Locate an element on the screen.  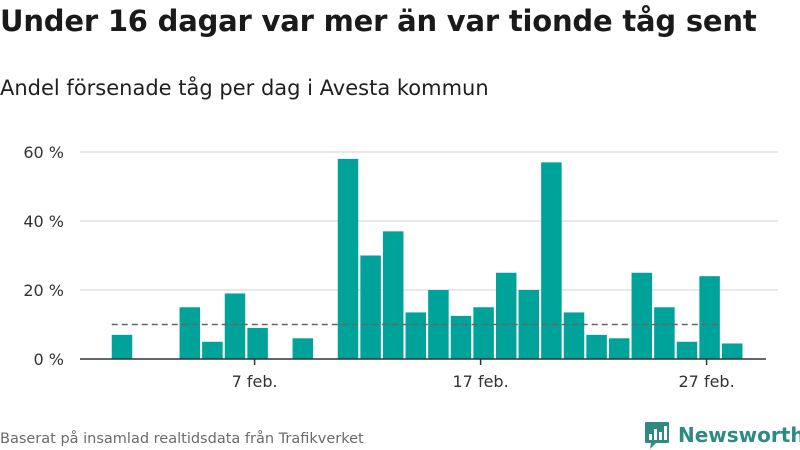
brand-name: Newsworthy is located at coordinates (739, 435).